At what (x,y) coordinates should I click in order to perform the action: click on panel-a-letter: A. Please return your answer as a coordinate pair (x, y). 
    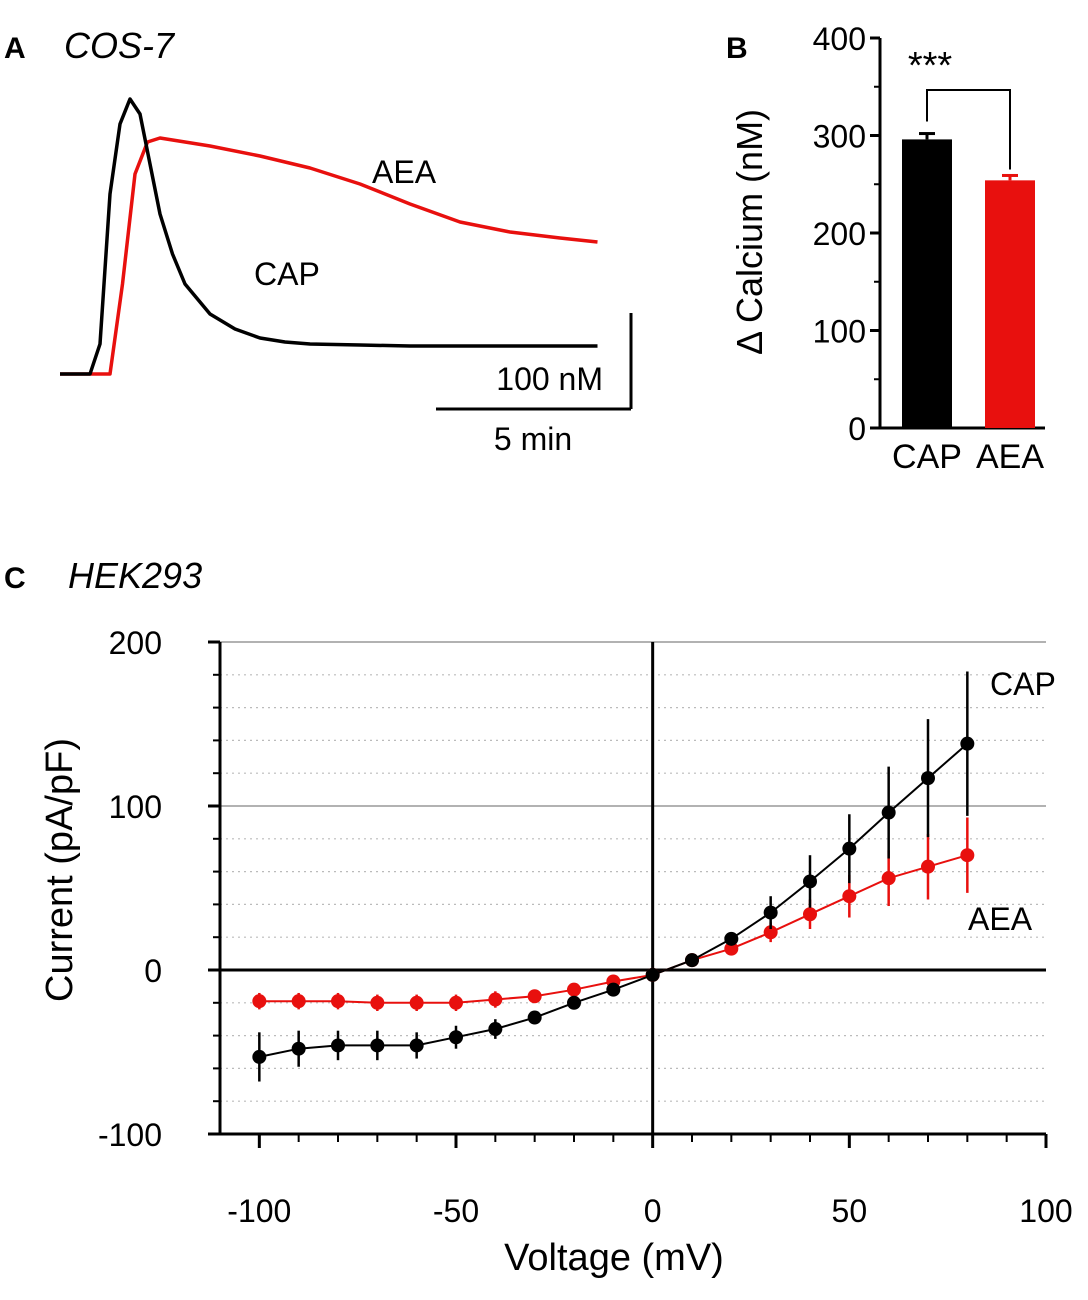
    Looking at the image, I should click on (15, 48).